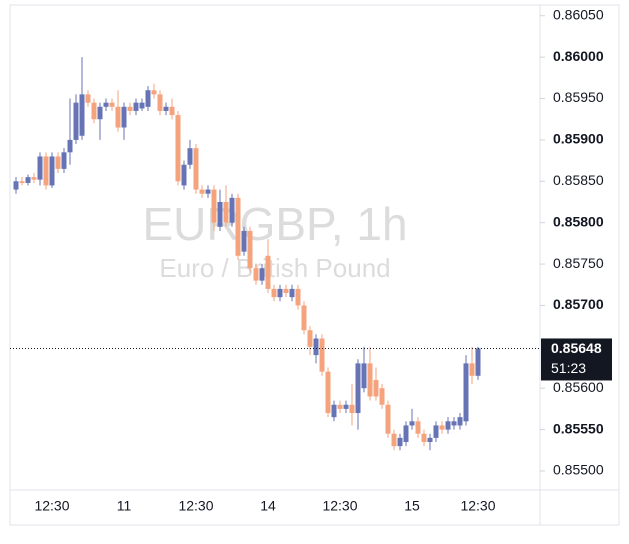 The height and width of the screenshot is (544, 629). Describe the element at coordinates (124, 506) in the screenshot. I see `x-tick-label: 11` at that location.